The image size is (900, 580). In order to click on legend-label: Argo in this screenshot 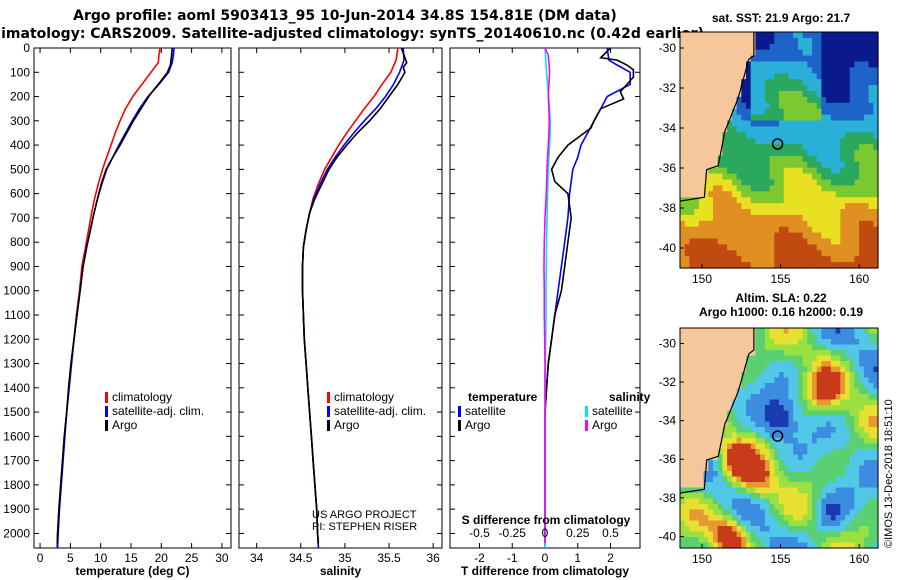, I will do `click(347, 425)`.